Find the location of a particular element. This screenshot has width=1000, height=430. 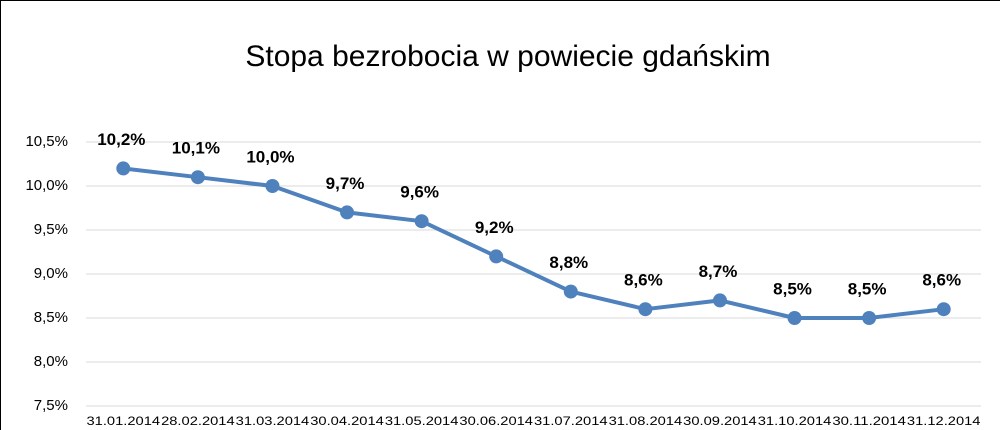

data-label: 9,7% is located at coordinates (345, 183).